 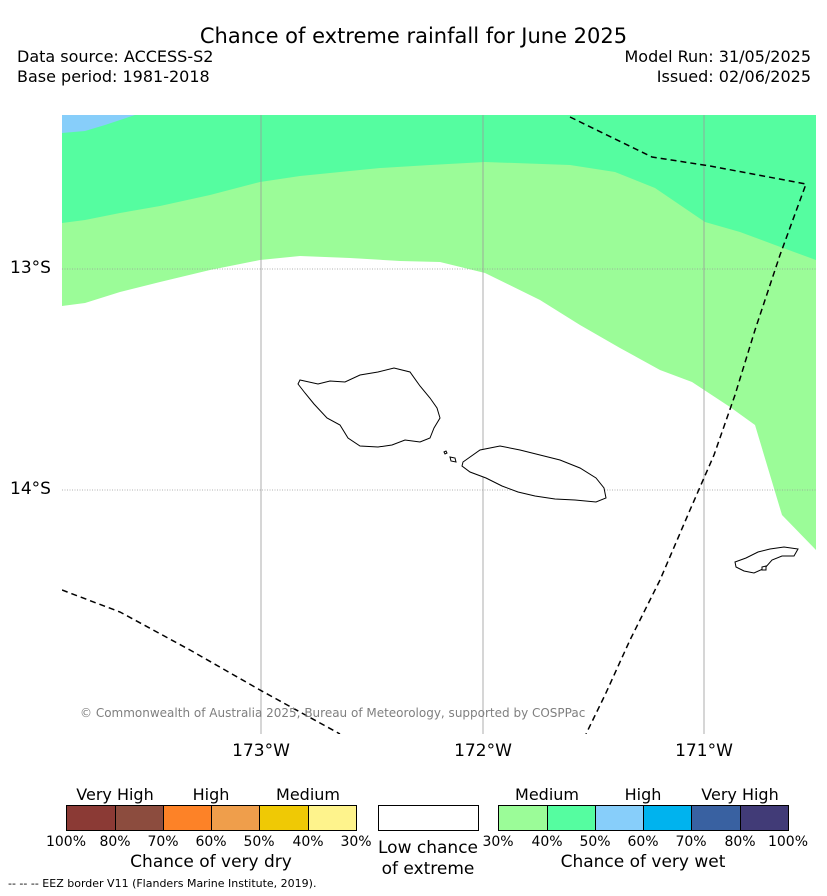 What do you see at coordinates (201, 661) in the screenshot?
I see `eez-border-southwest` at bounding box center [201, 661].